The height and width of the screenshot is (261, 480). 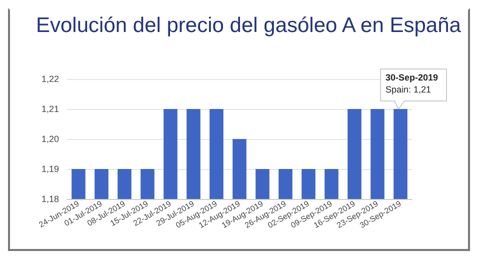 What do you see at coordinates (50, 139) in the screenshot?
I see `y-tick-label: 1,20` at bounding box center [50, 139].